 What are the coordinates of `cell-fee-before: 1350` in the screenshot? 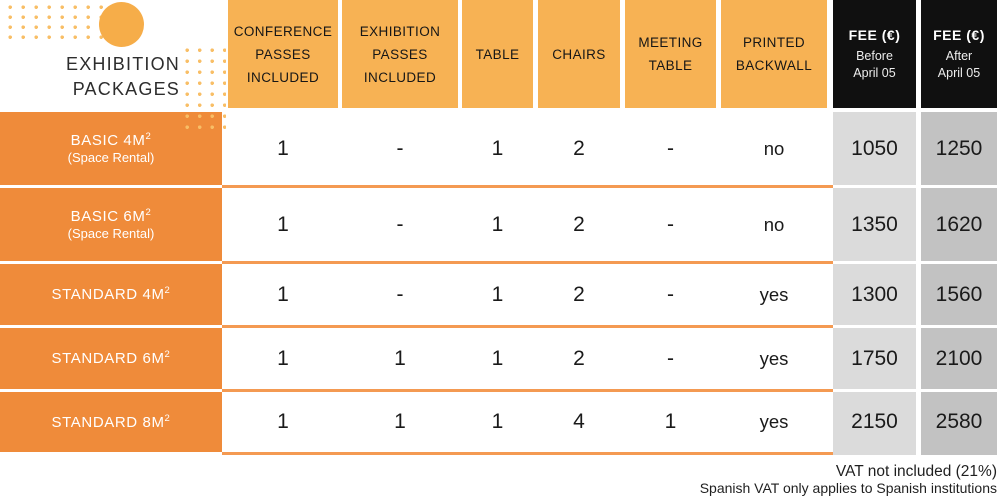 It's located at (874, 224).